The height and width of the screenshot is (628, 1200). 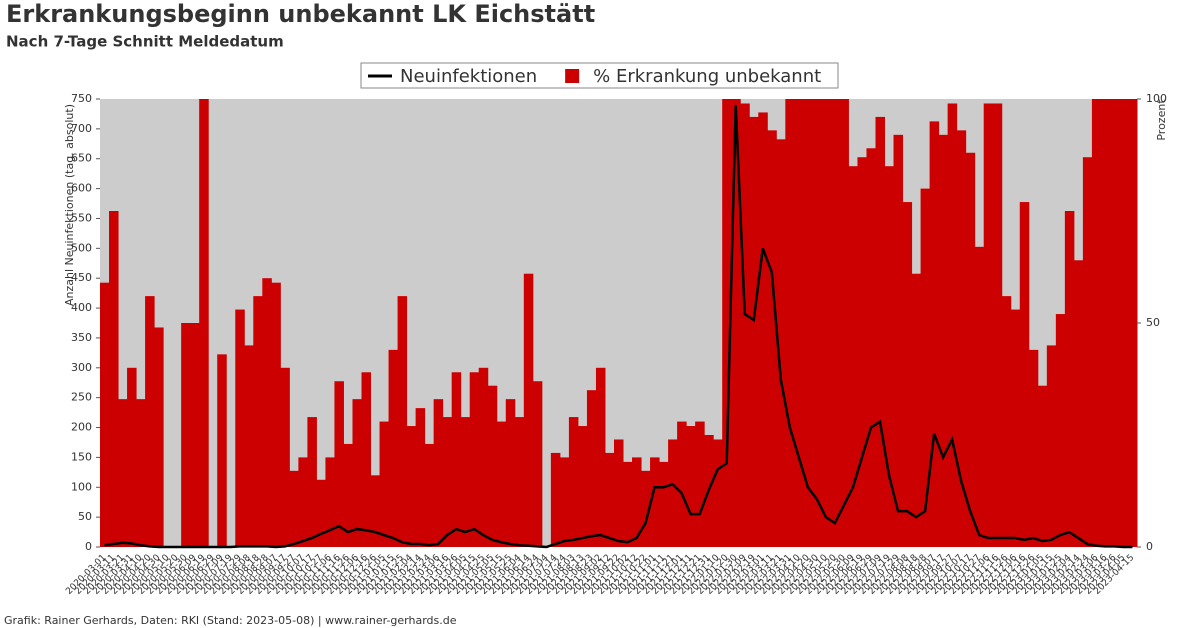 I want to click on legend-box, so click(x=599, y=75).